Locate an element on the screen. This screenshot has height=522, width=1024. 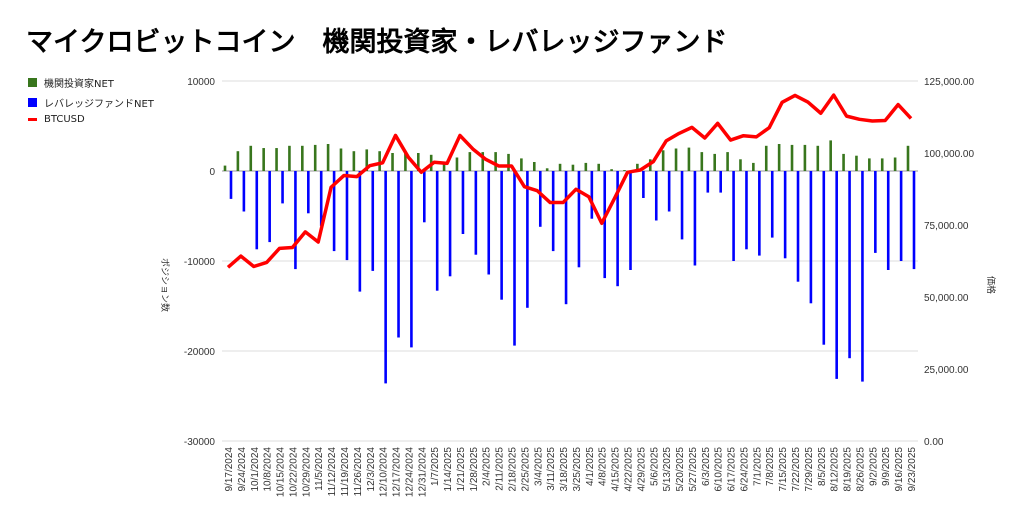
left-axis-title: ポジション数 is located at coordinates (165, 285).